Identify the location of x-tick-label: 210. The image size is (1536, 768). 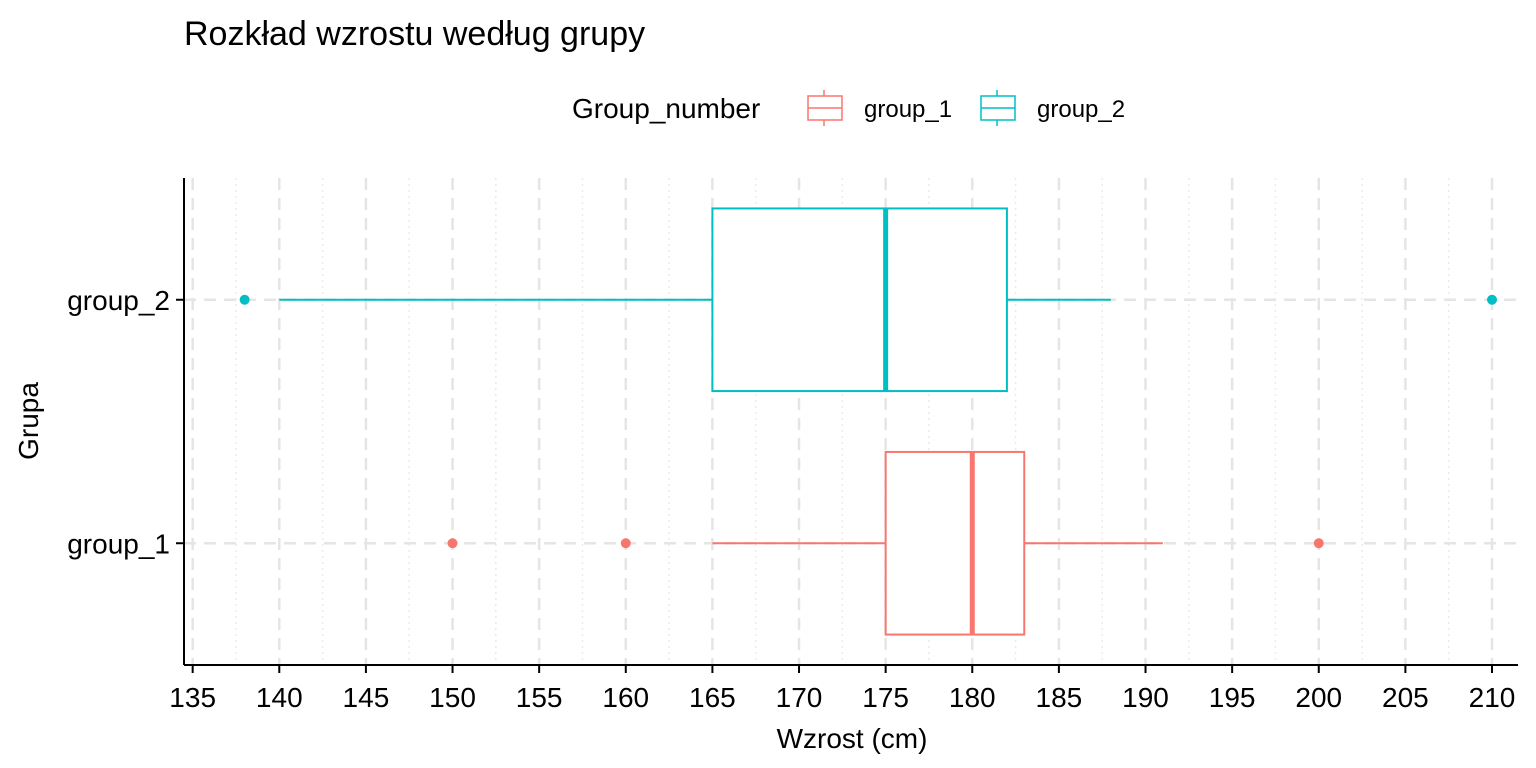
(1492, 697).